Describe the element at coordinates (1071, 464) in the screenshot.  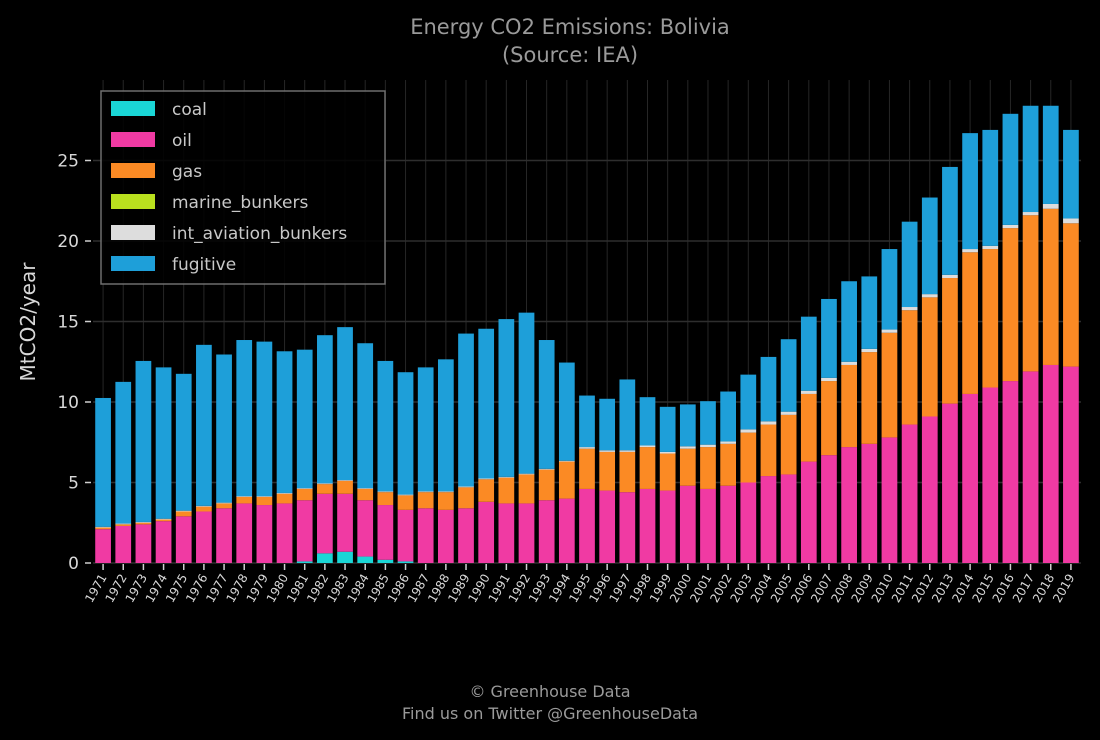
I see `bar-oil-2019` at that location.